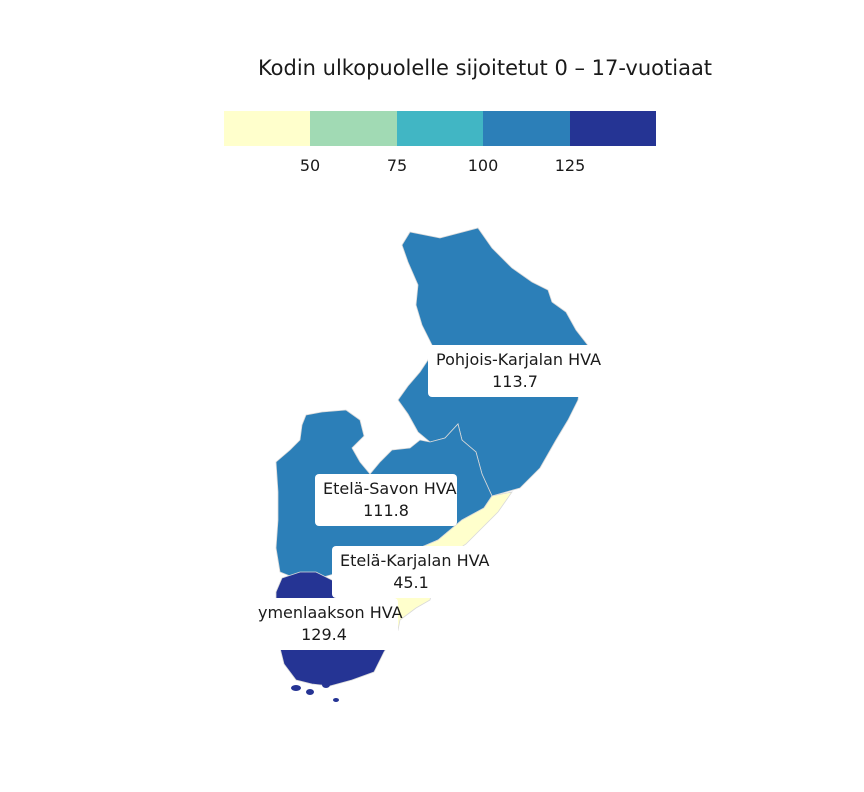 This screenshot has height=792, width=864. What do you see at coordinates (440, 166) in the screenshot?
I see `legend-ticks: 50 75 100 125` at bounding box center [440, 166].